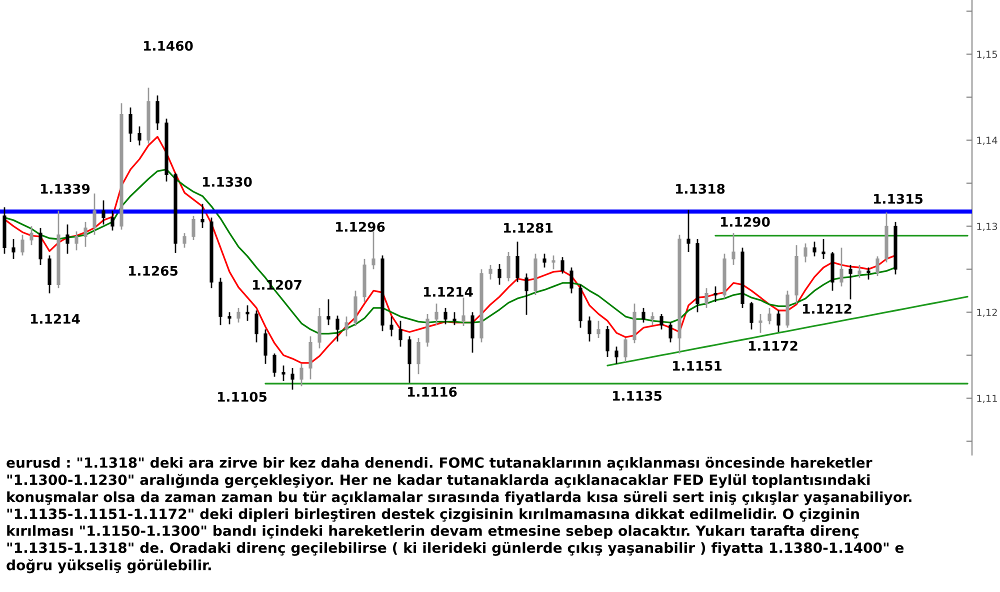 This screenshot has height=592, width=1000. I want to click on y-tick-label: 1,15, so click(987, 55).